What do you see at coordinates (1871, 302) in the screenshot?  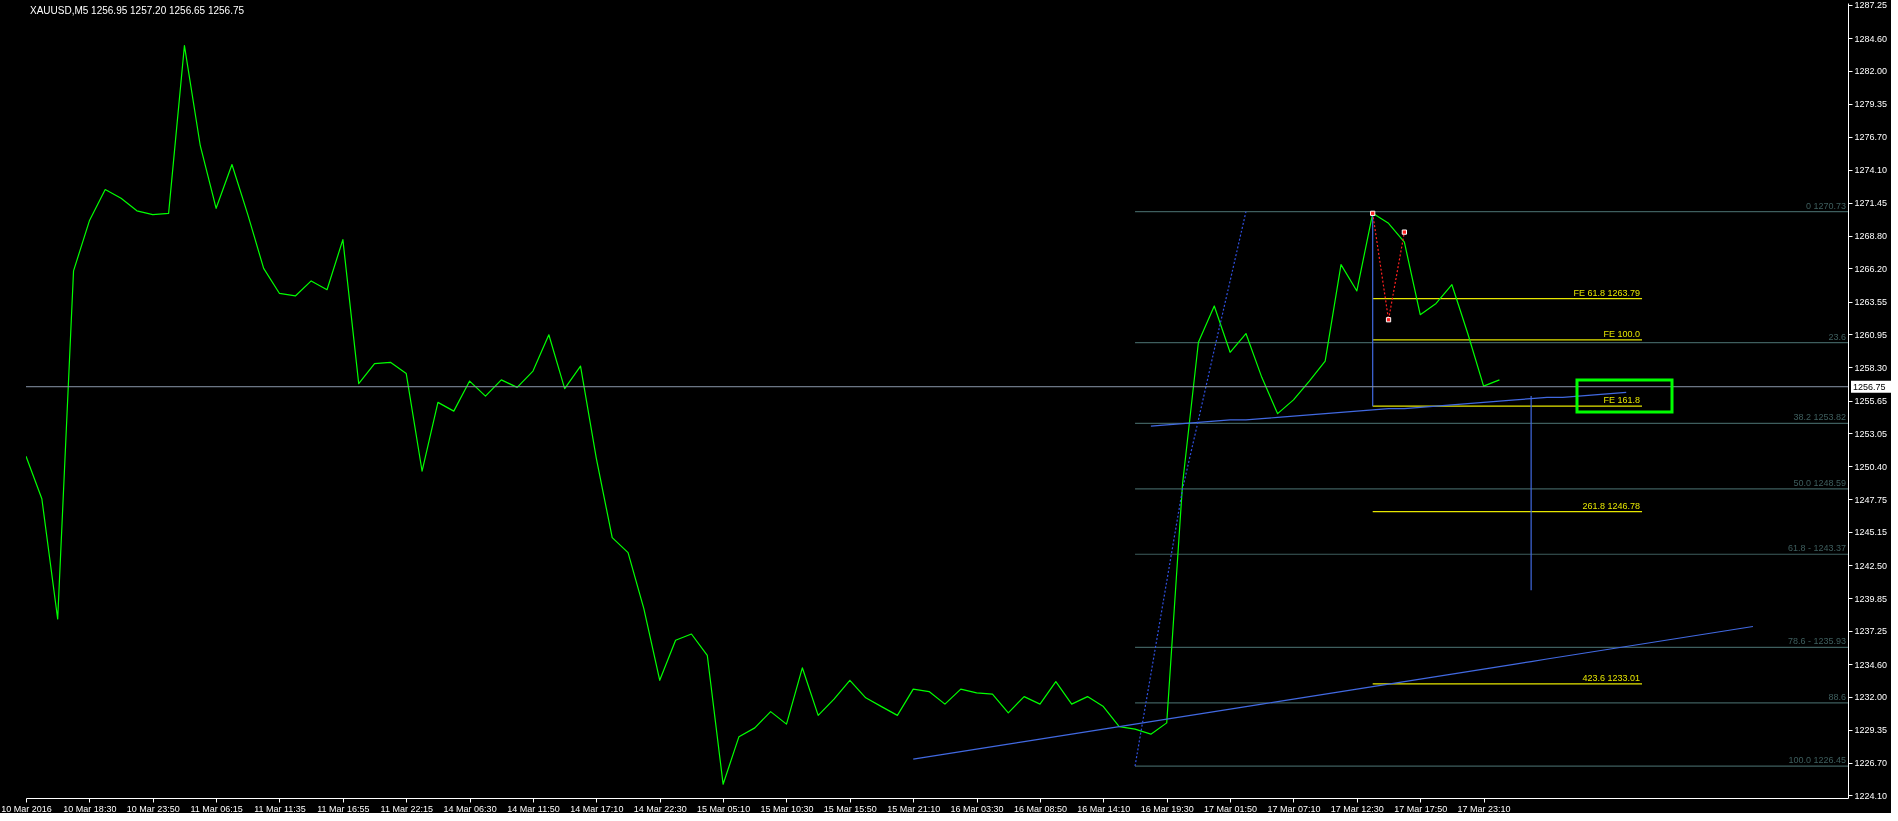 I see `y-tick-label: 1263.55` at bounding box center [1871, 302].